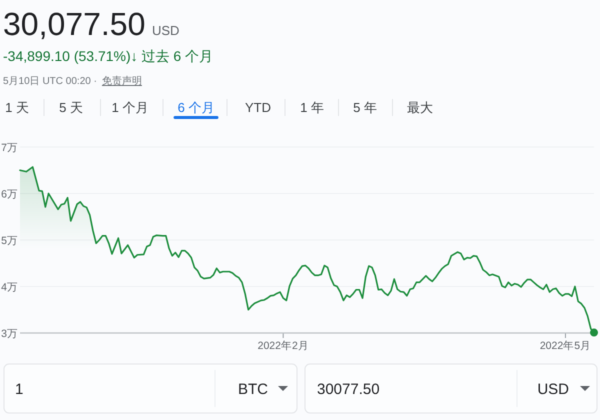 The image size is (600, 420). Describe the element at coordinates (9, 148) in the screenshot. I see `y-tick-label: 7万` at that location.